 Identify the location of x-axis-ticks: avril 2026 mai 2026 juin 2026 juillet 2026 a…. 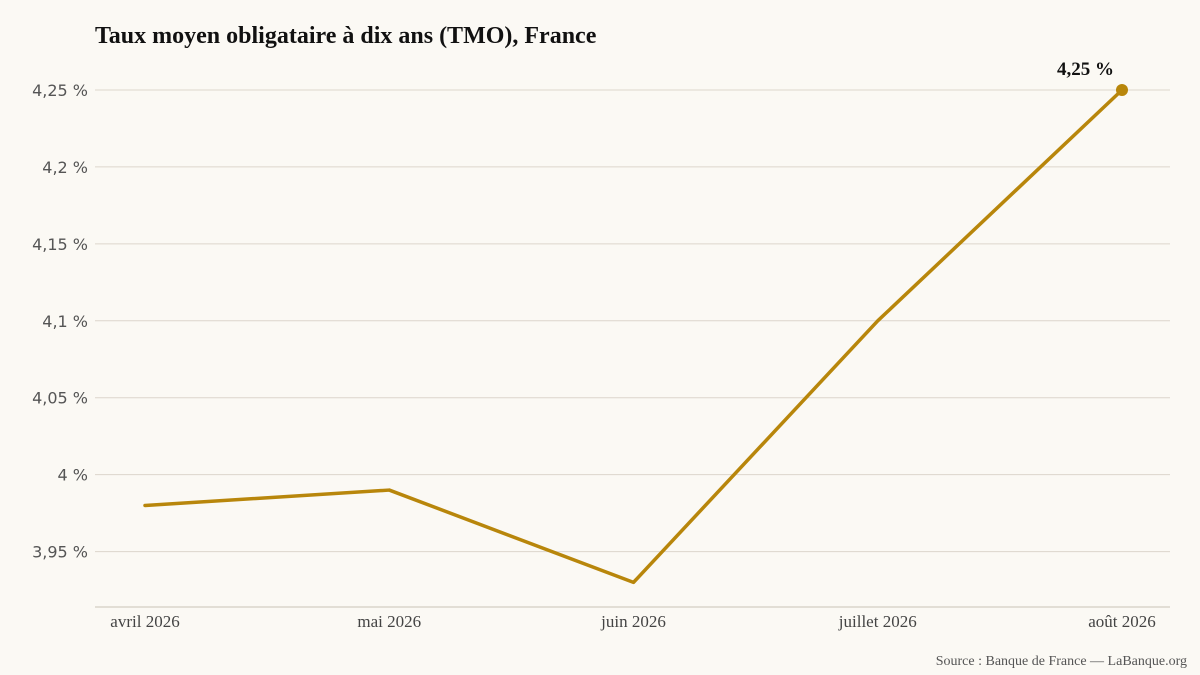
(632, 621).